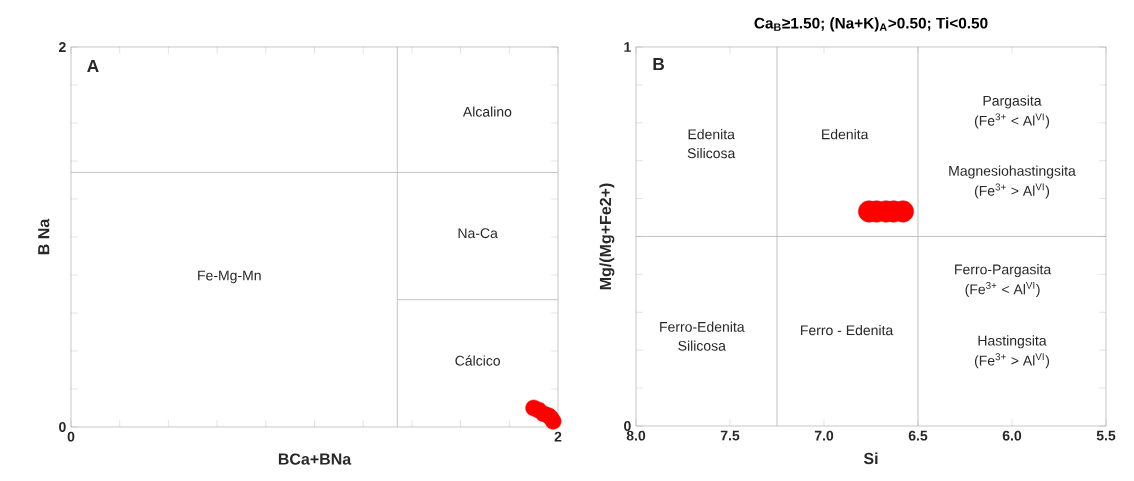  I want to click on x-tick-label: 7.0, so click(824, 435).